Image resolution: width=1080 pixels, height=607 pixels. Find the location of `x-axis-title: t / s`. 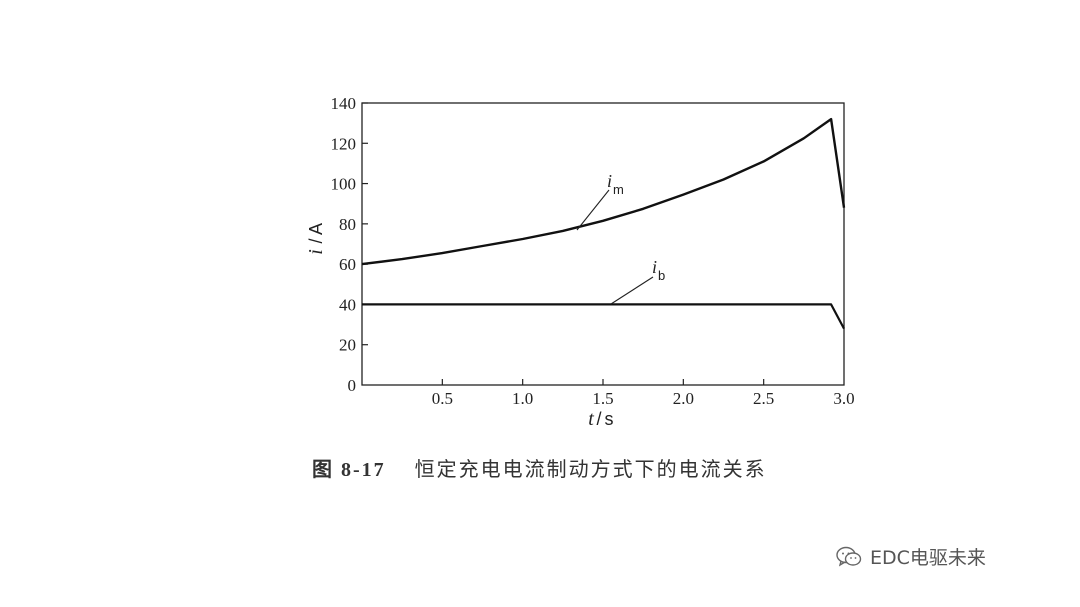

x-axis-title: t / s is located at coordinates (600, 419).